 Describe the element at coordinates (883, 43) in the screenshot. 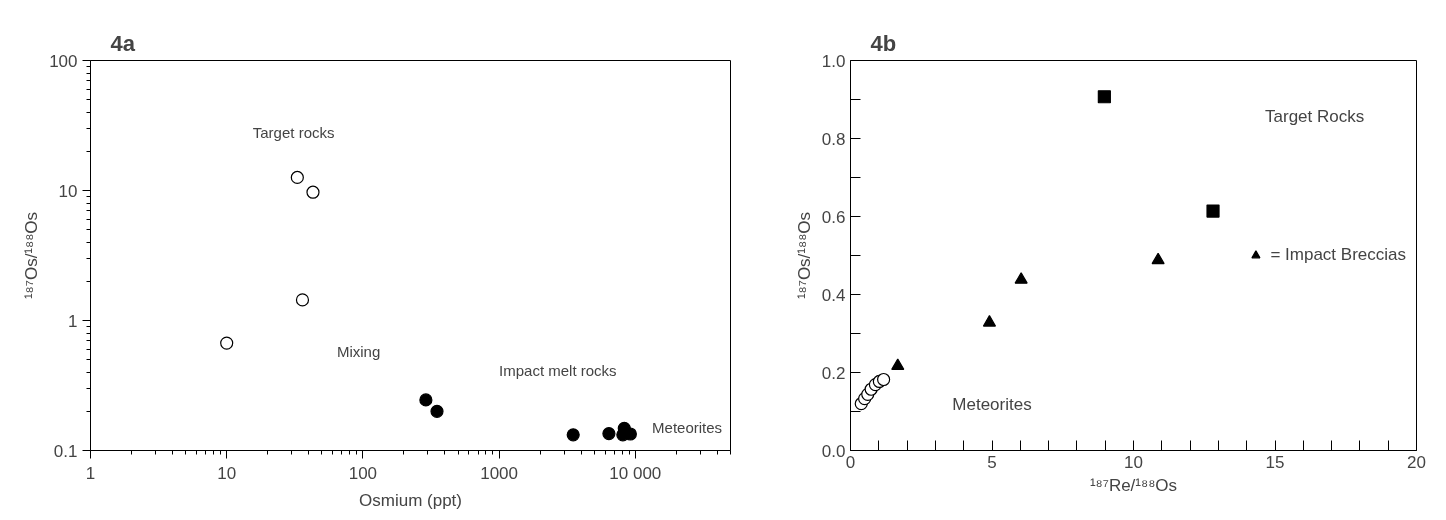

I see `chart-title: 4b` at that location.